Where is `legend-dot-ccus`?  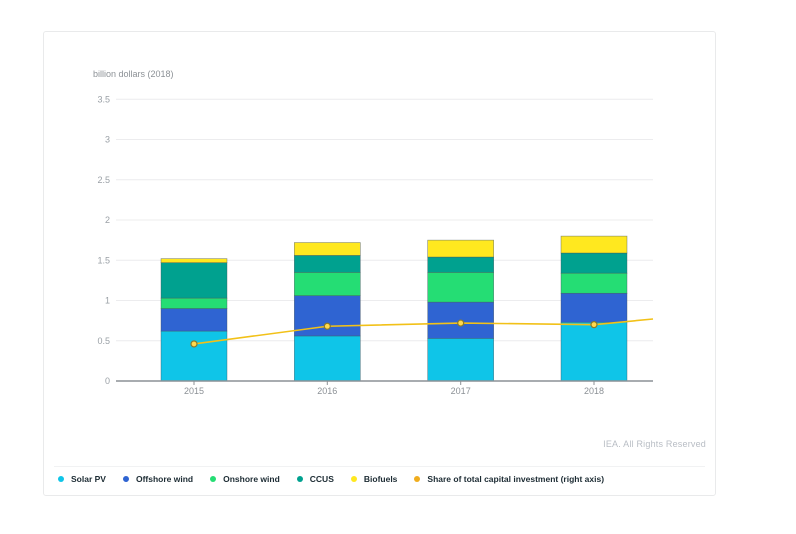 legend-dot-ccus is located at coordinates (299, 479).